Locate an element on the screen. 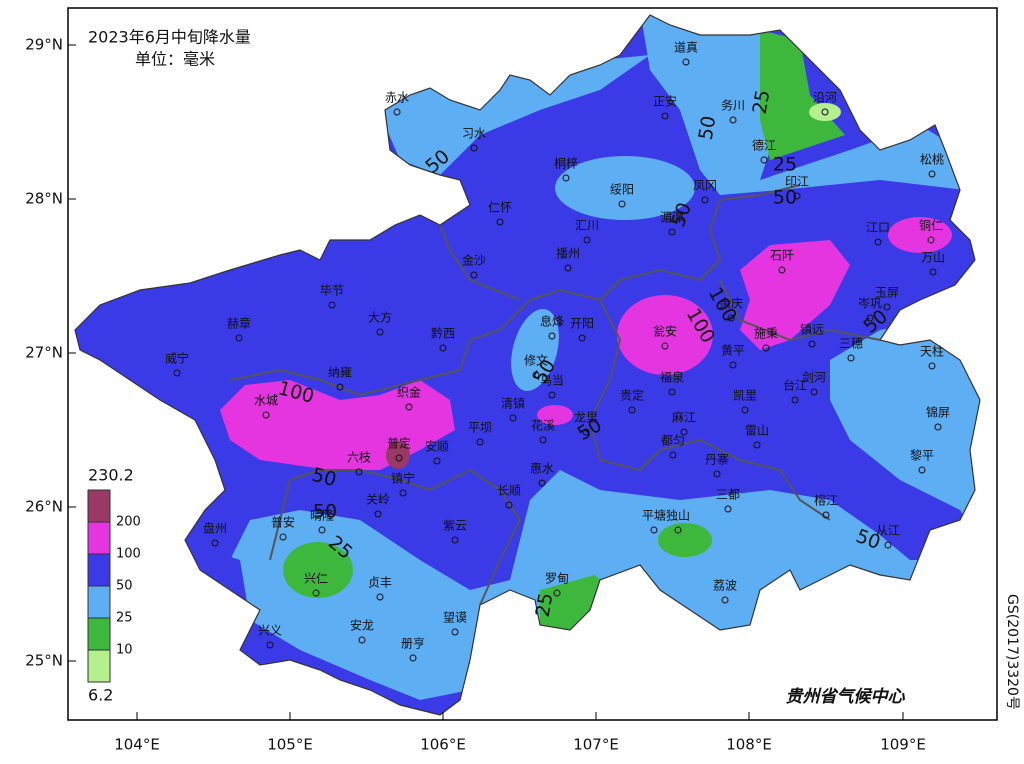 The height and width of the screenshot is (764, 1024). map-code: GS(2017)3320号 is located at coordinates (1012, 652).